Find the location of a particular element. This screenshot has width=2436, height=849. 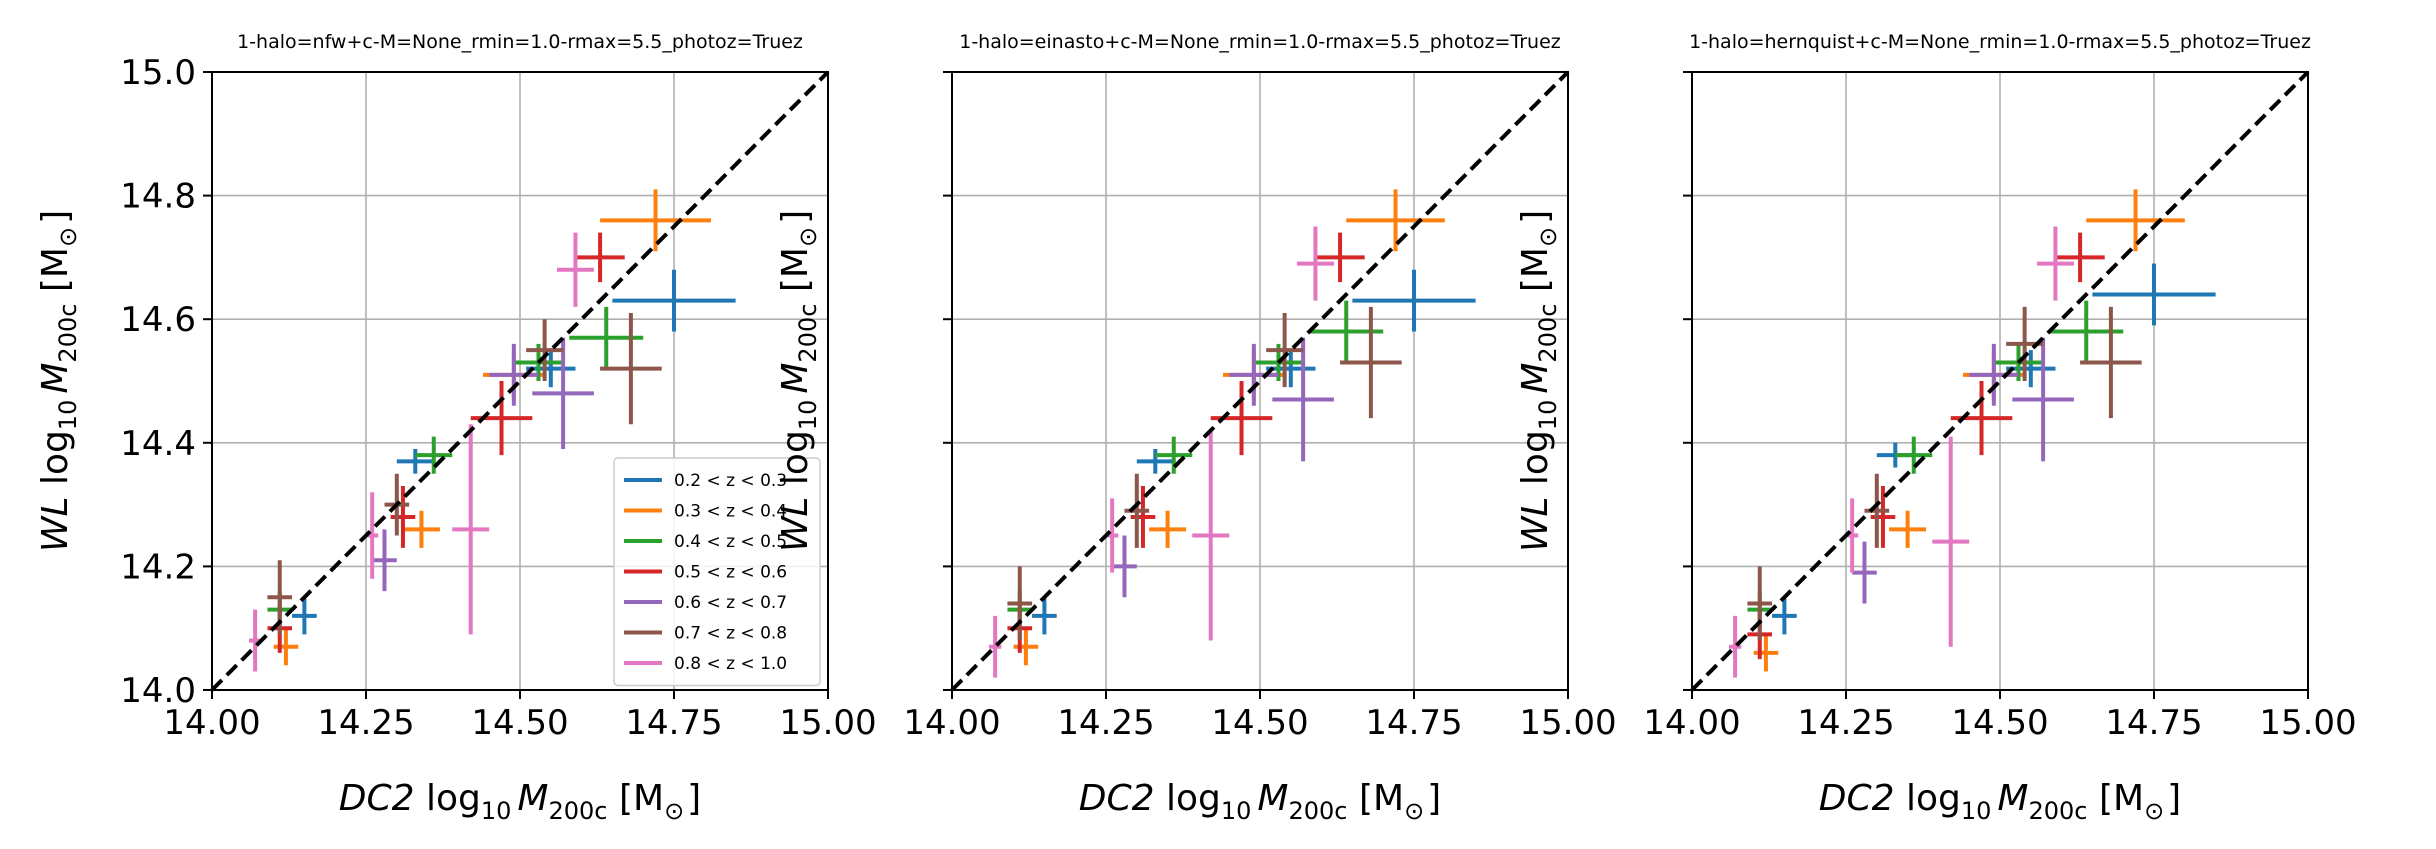

legend-box is located at coordinates (717, 572).